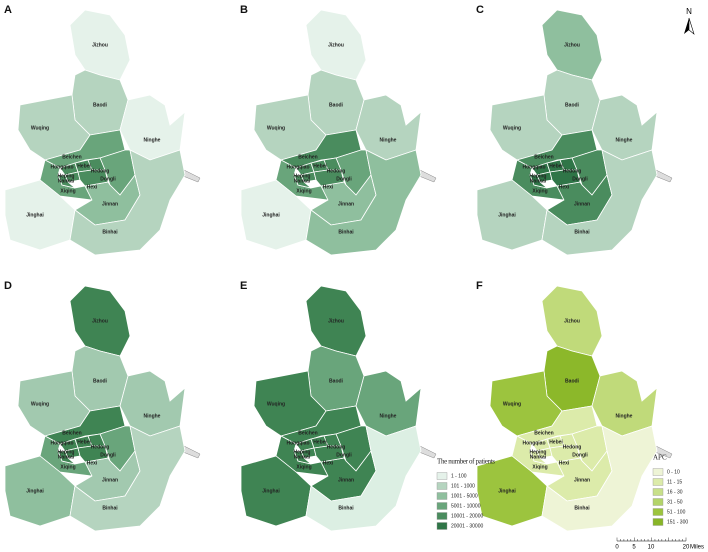  Describe the element at coordinates (651, 548) in the screenshot. I see `scale-label: 10` at that location.